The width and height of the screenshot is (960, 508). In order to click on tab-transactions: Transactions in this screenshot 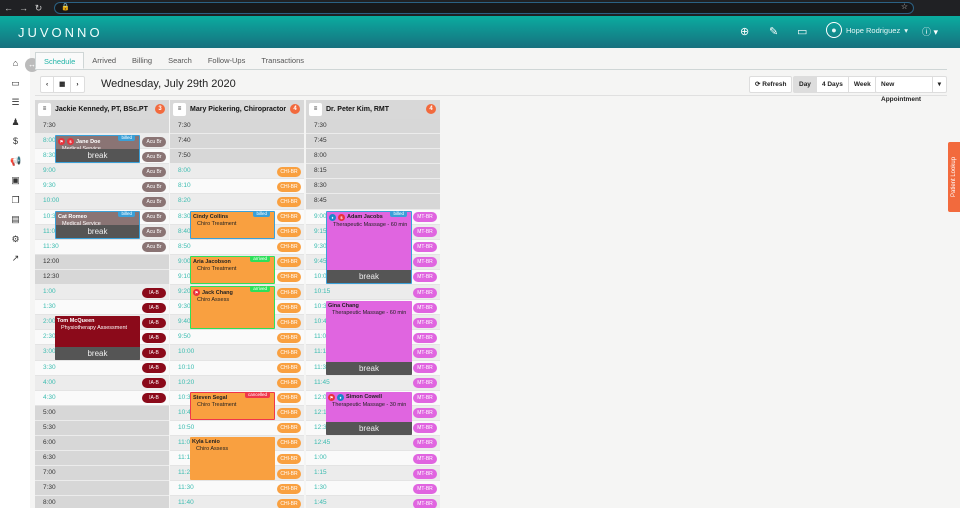, I will do `click(282, 60)`.